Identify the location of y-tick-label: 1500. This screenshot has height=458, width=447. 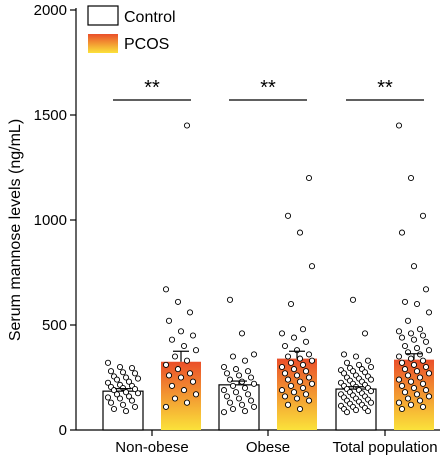
(50, 115).